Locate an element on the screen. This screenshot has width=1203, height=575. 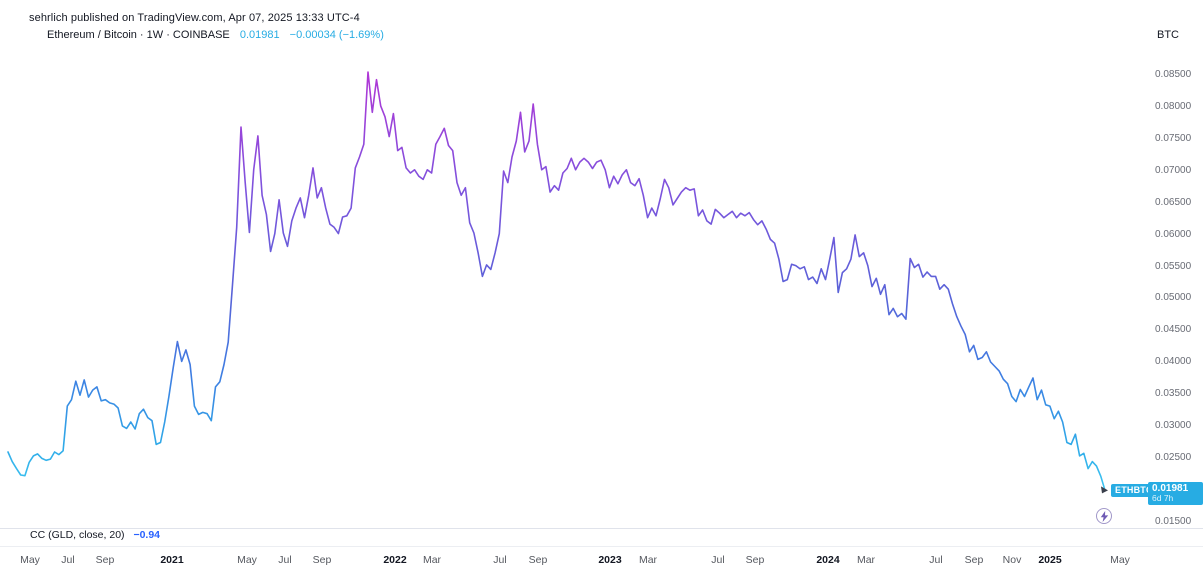
price-tick-label: 0.06000 is located at coordinates (1173, 234).